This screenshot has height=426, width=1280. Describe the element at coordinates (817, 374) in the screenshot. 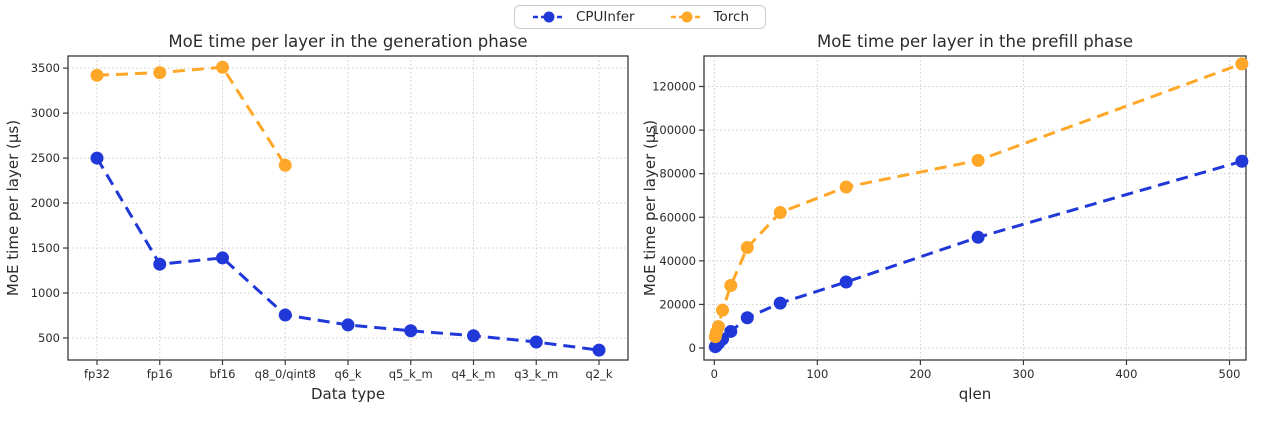

I see `x-tick-label: 100` at that location.